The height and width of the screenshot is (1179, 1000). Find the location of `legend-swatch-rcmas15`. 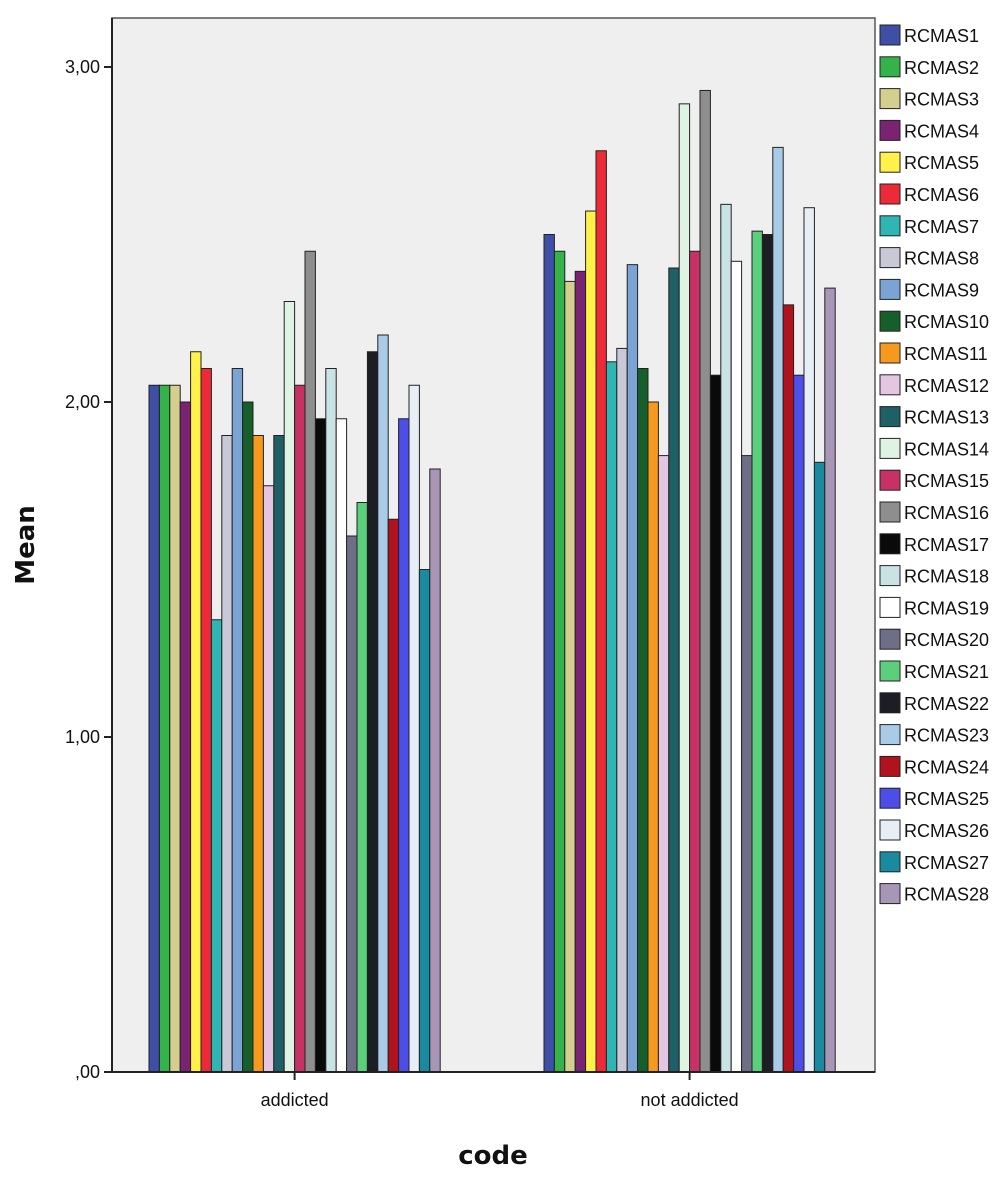

legend-swatch-rcmas15 is located at coordinates (890, 480).